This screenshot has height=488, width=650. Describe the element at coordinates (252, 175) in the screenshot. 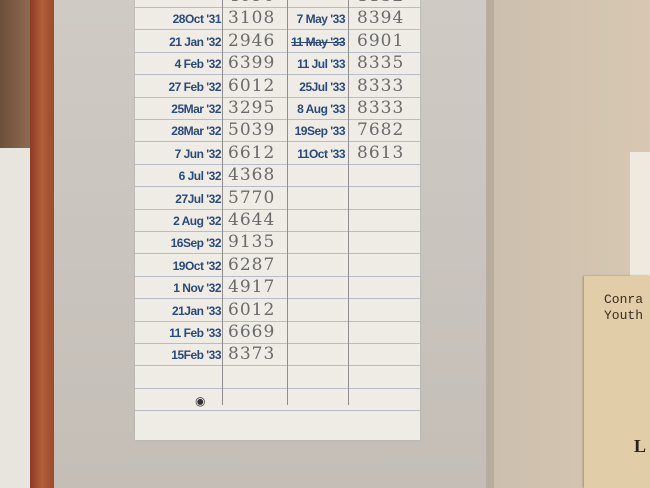

I see `borrower-number: 4368` at that location.